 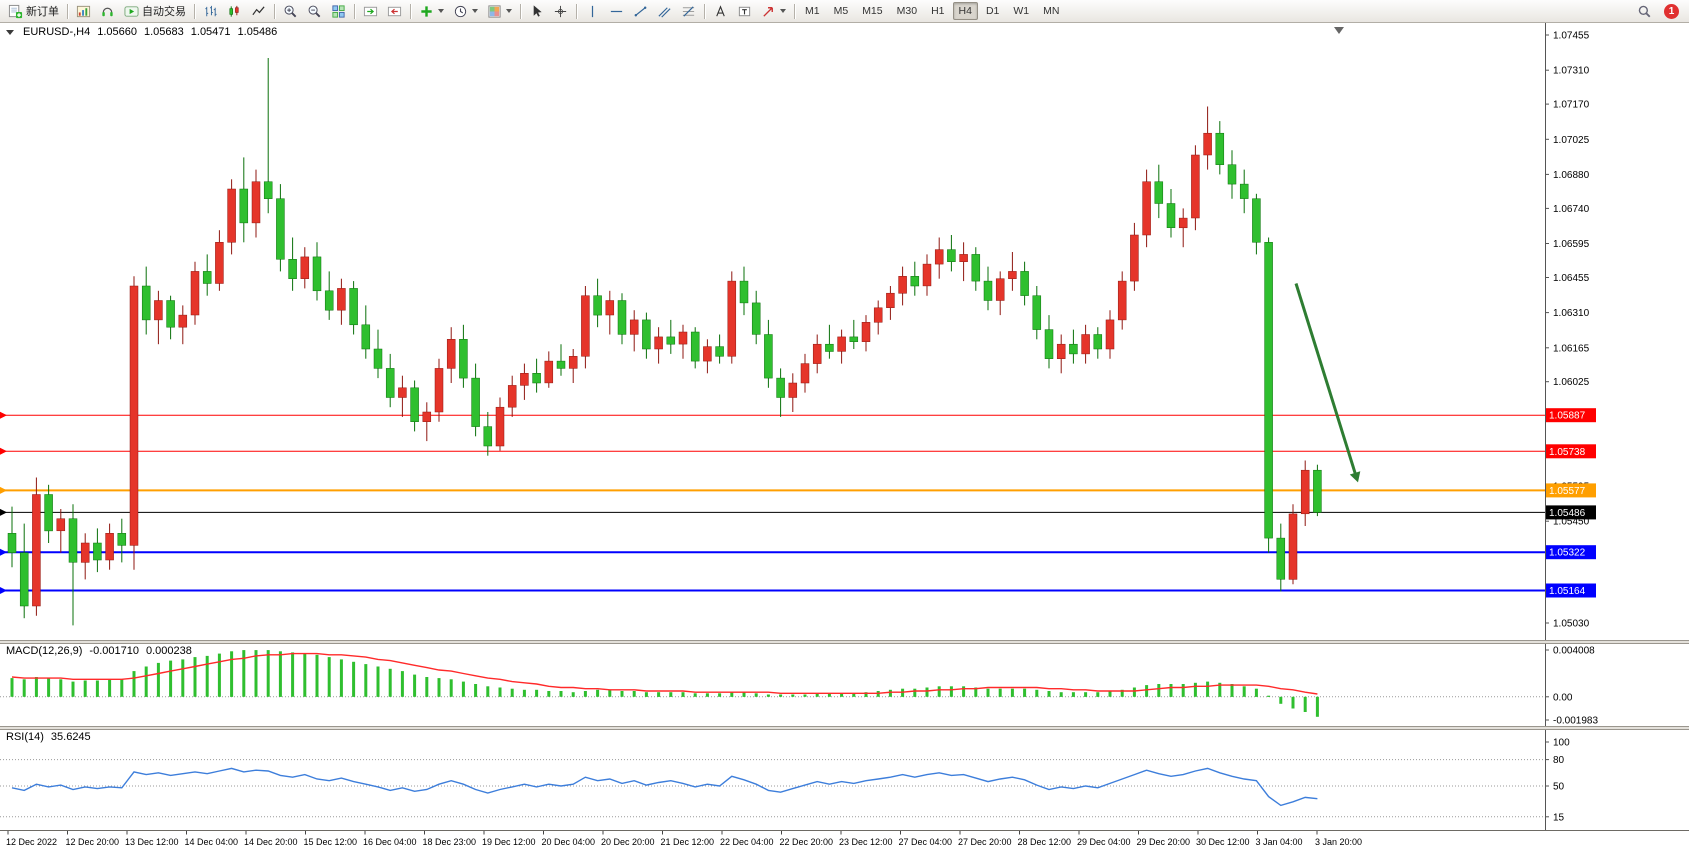 I want to click on trendline-tool-button, so click(x=640, y=11).